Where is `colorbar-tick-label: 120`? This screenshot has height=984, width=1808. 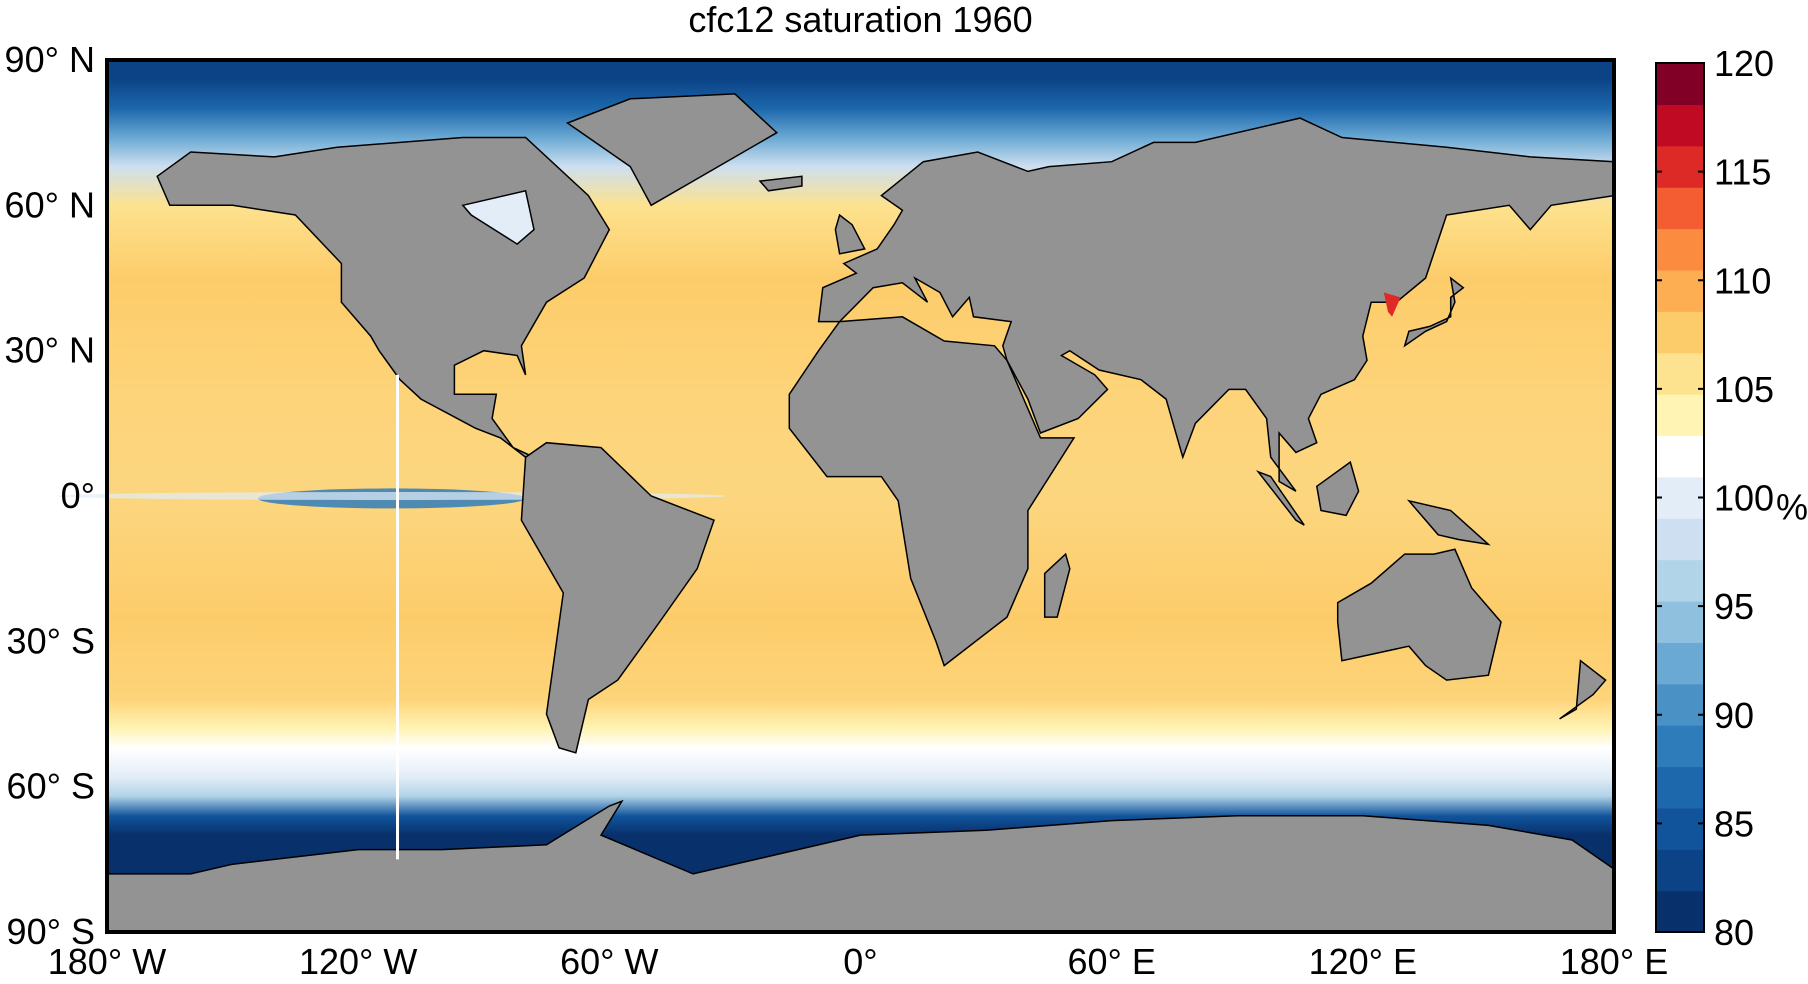 colorbar-tick-label: 120 is located at coordinates (1744, 63).